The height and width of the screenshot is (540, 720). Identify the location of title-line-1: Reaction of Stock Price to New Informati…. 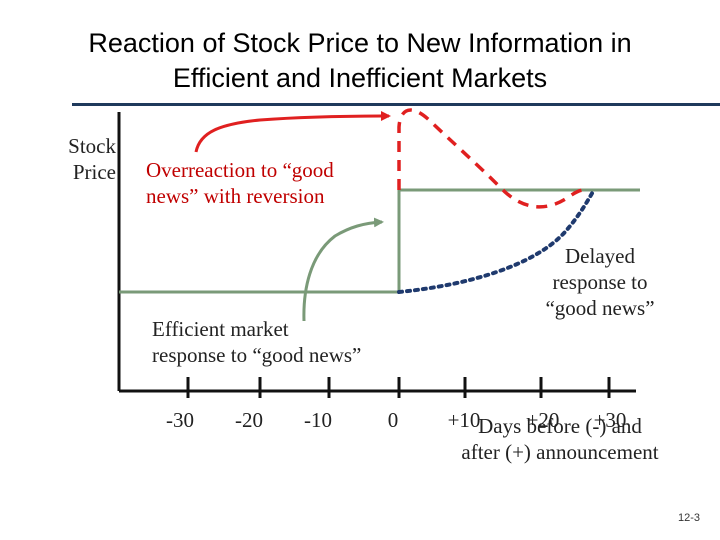
(360, 43).